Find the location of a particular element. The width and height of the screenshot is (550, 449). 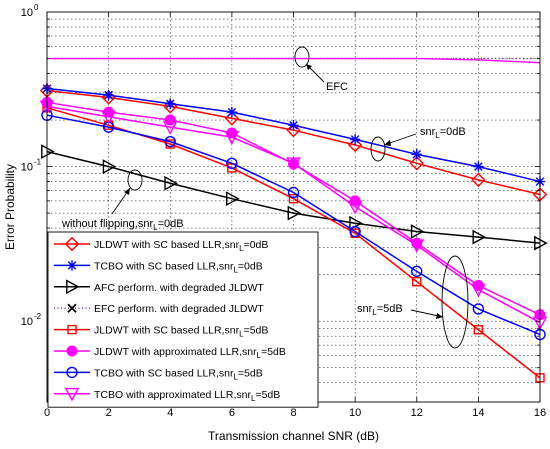

legend-label-main: TCBO with SC based LLR,snr is located at coordinates (164, 373).